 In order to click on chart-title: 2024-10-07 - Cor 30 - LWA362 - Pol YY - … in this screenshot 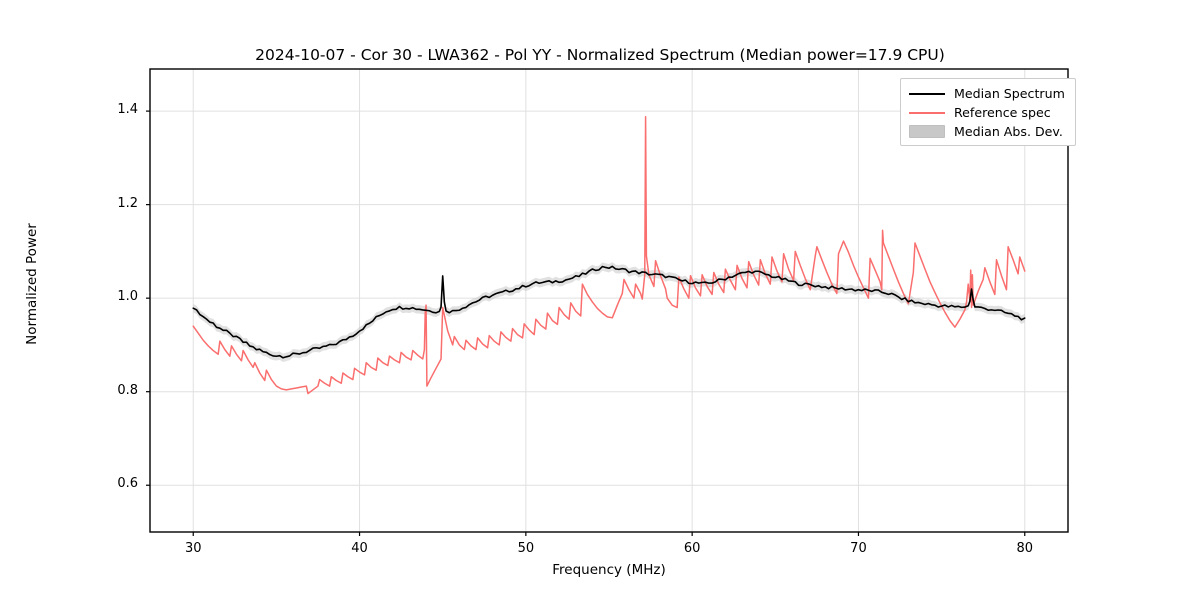, I will do `click(600, 55)`.